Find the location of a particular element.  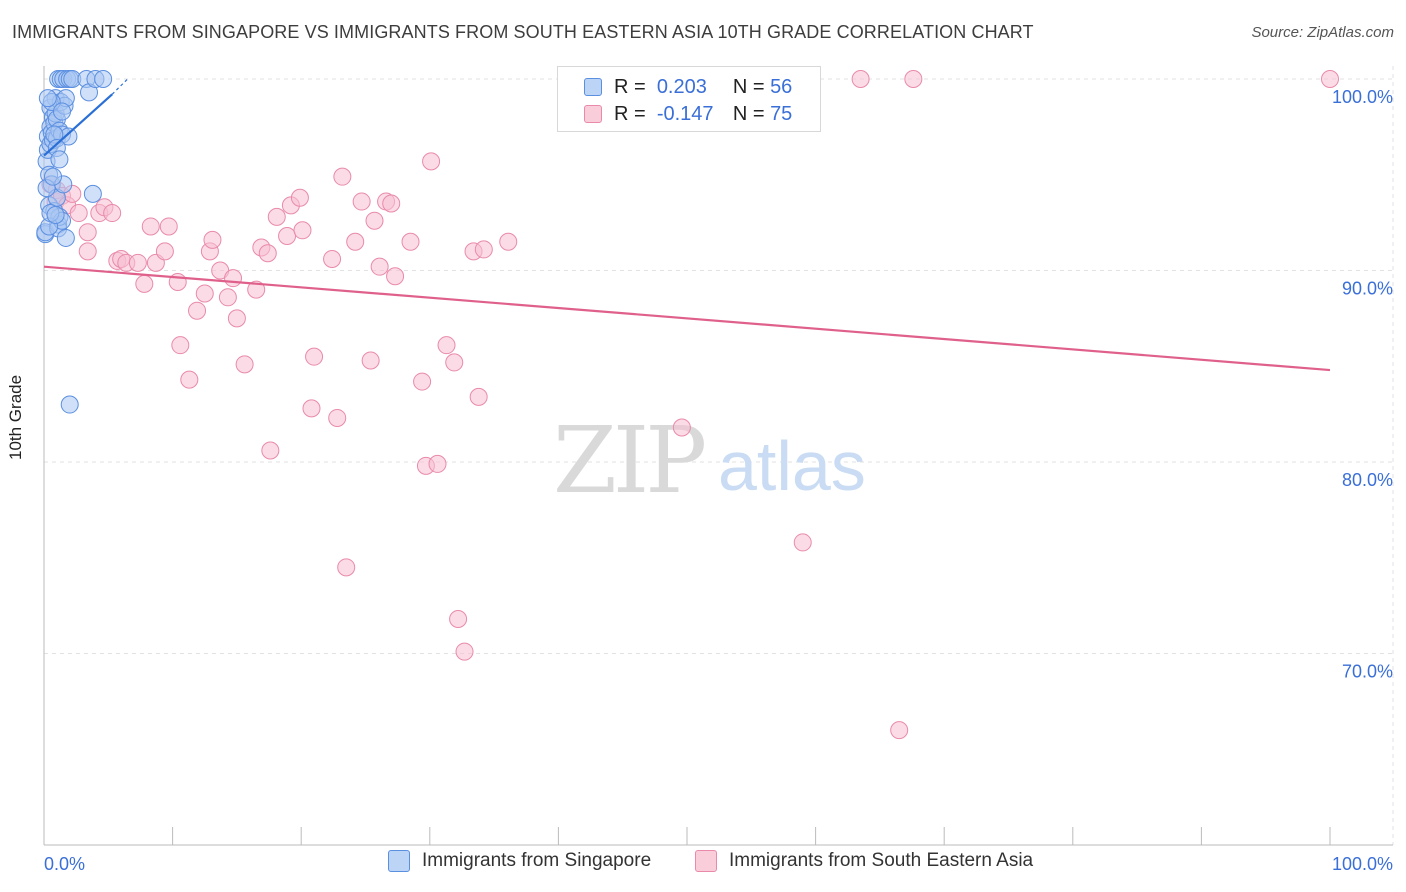

watermark-atlas: atlas is located at coordinates (792, 466).